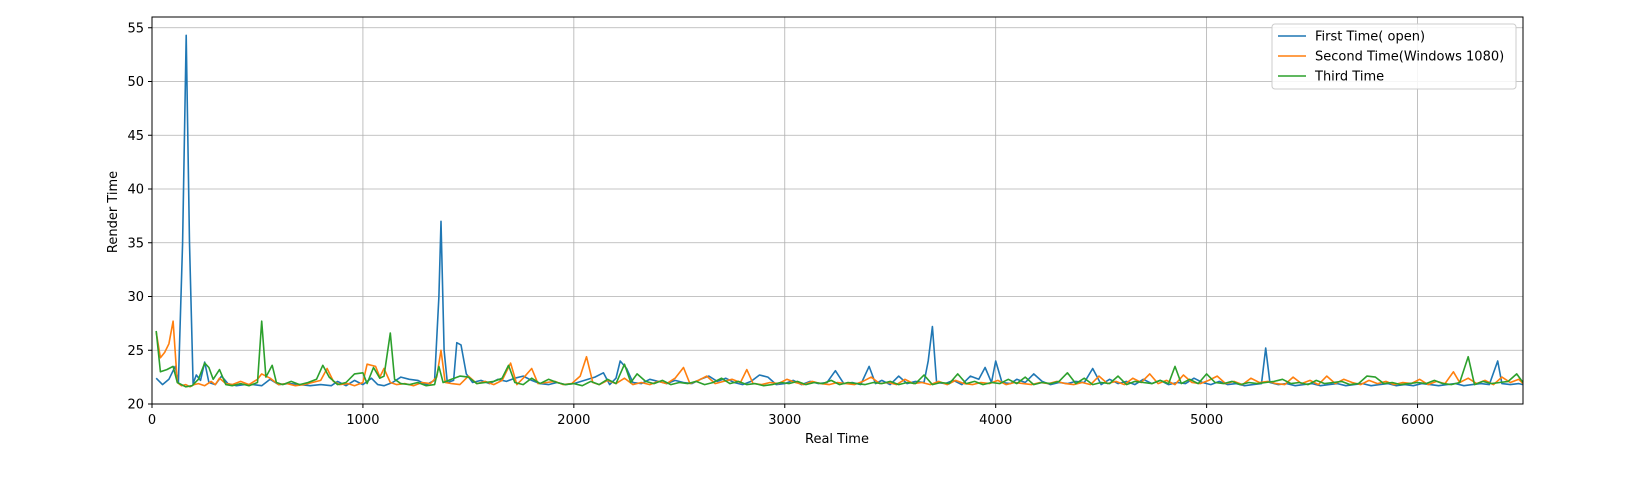 The image size is (1627, 478). Describe the element at coordinates (135, 82) in the screenshot. I see `y-tick-label: 50` at that location.